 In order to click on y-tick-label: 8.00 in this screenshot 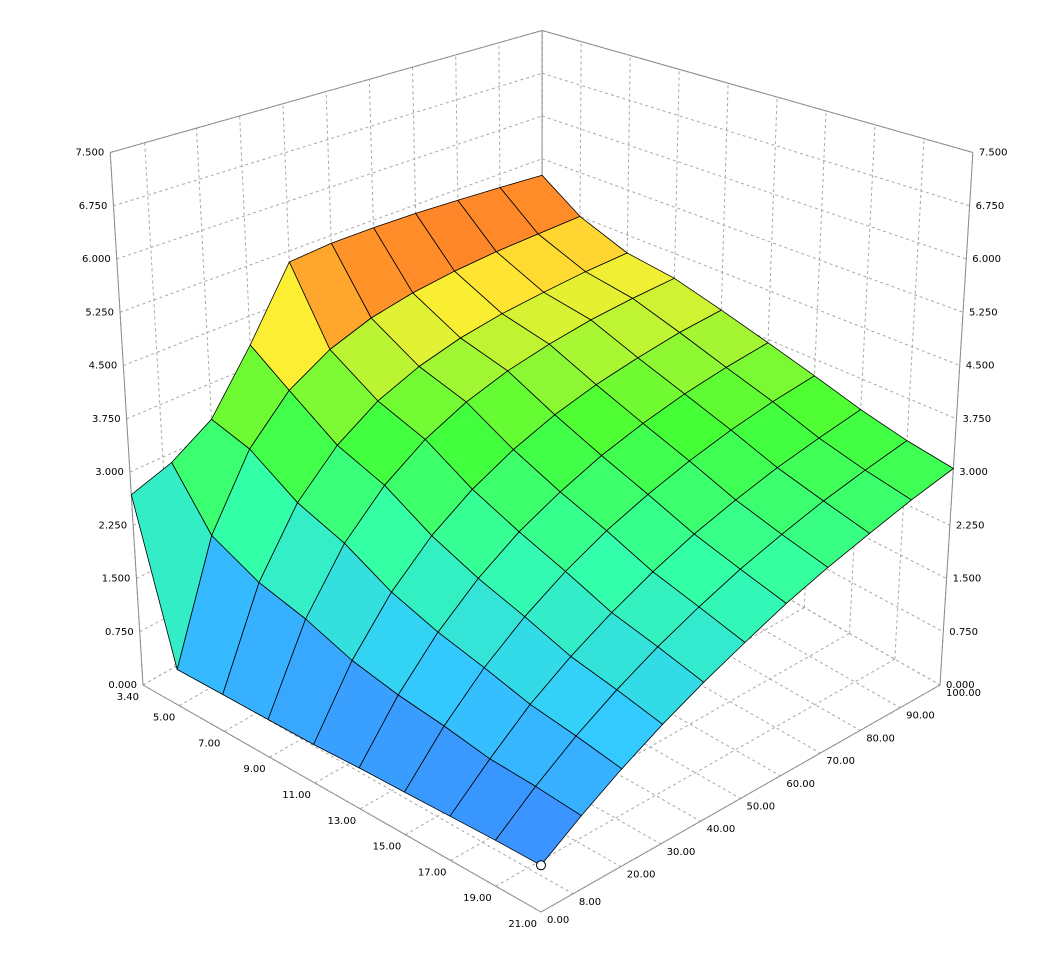, I will do `click(590, 902)`.